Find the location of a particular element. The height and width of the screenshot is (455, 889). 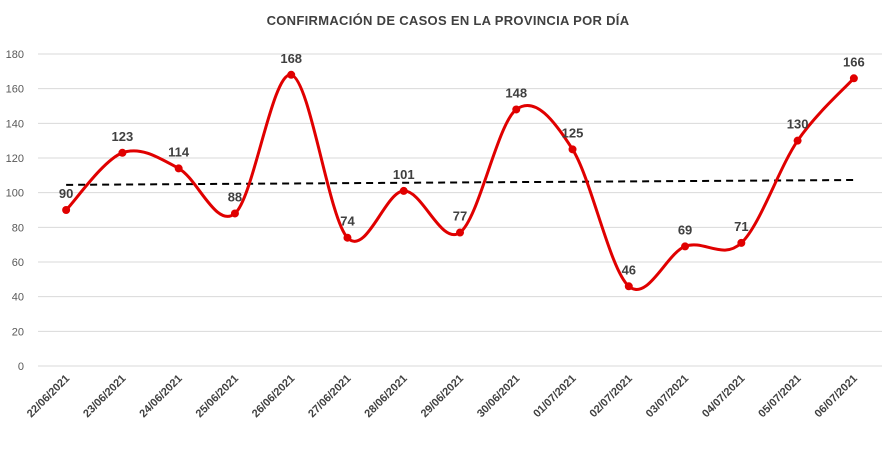

data-label: 69 is located at coordinates (685, 229).